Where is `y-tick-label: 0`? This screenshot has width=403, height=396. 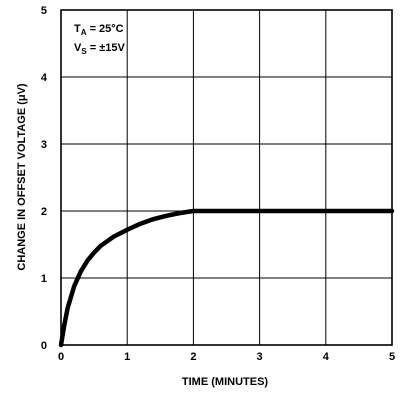
y-tick-label: 0 is located at coordinates (44, 346).